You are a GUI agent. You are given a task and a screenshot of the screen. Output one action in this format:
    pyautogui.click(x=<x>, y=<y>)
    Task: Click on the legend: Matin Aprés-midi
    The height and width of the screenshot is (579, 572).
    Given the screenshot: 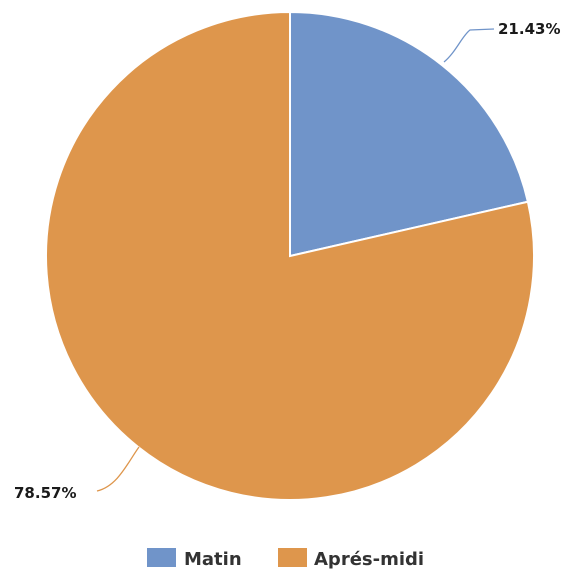 What is the action you would take?
    pyautogui.click(x=285, y=559)
    